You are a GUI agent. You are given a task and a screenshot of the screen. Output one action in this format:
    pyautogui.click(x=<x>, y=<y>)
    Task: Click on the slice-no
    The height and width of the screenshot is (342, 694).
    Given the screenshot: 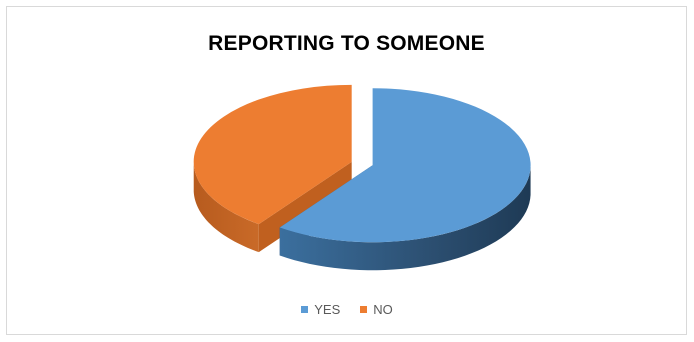 What is the action you would take?
    pyautogui.click(x=272, y=154)
    